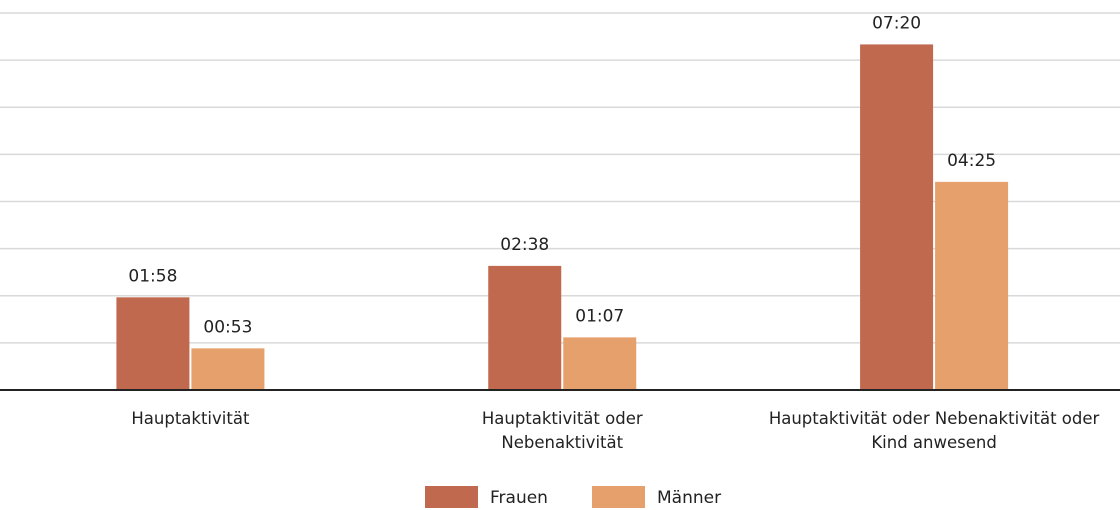 The image size is (1120, 510). I want to click on data-label: 01:07, so click(599, 316).